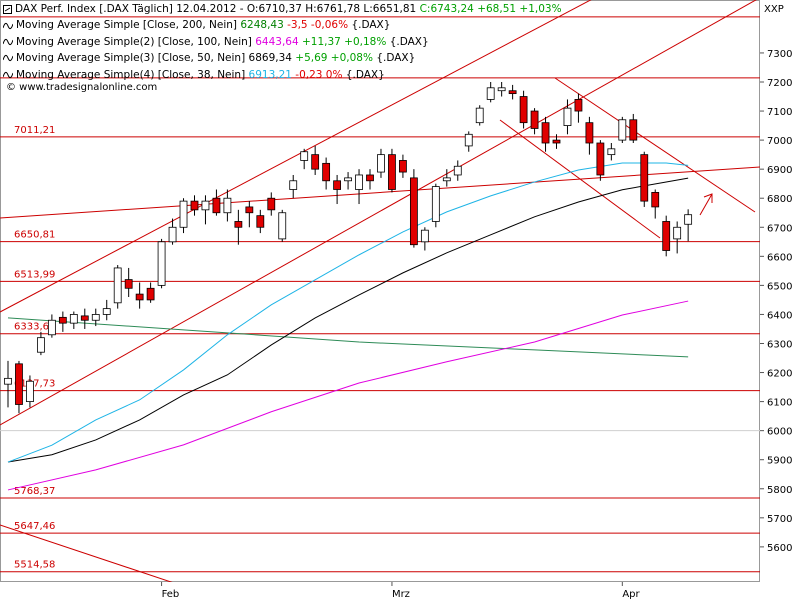  Describe the element at coordinates (334, 58) in the screenshot. I see `legend-change: +5,69 +0,08%` at that location.